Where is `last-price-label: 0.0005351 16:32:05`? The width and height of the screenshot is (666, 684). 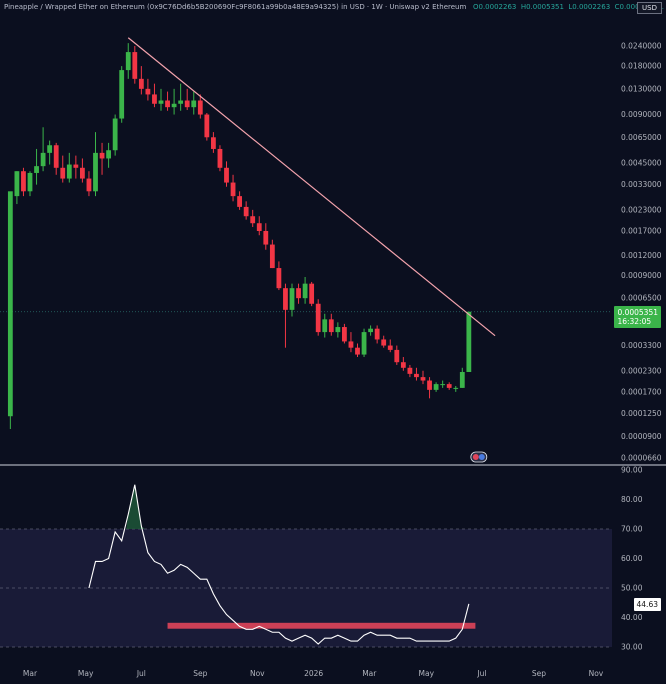 last-price-label: 0.0005351 16:32:05 is located at coordinates (637, 317).